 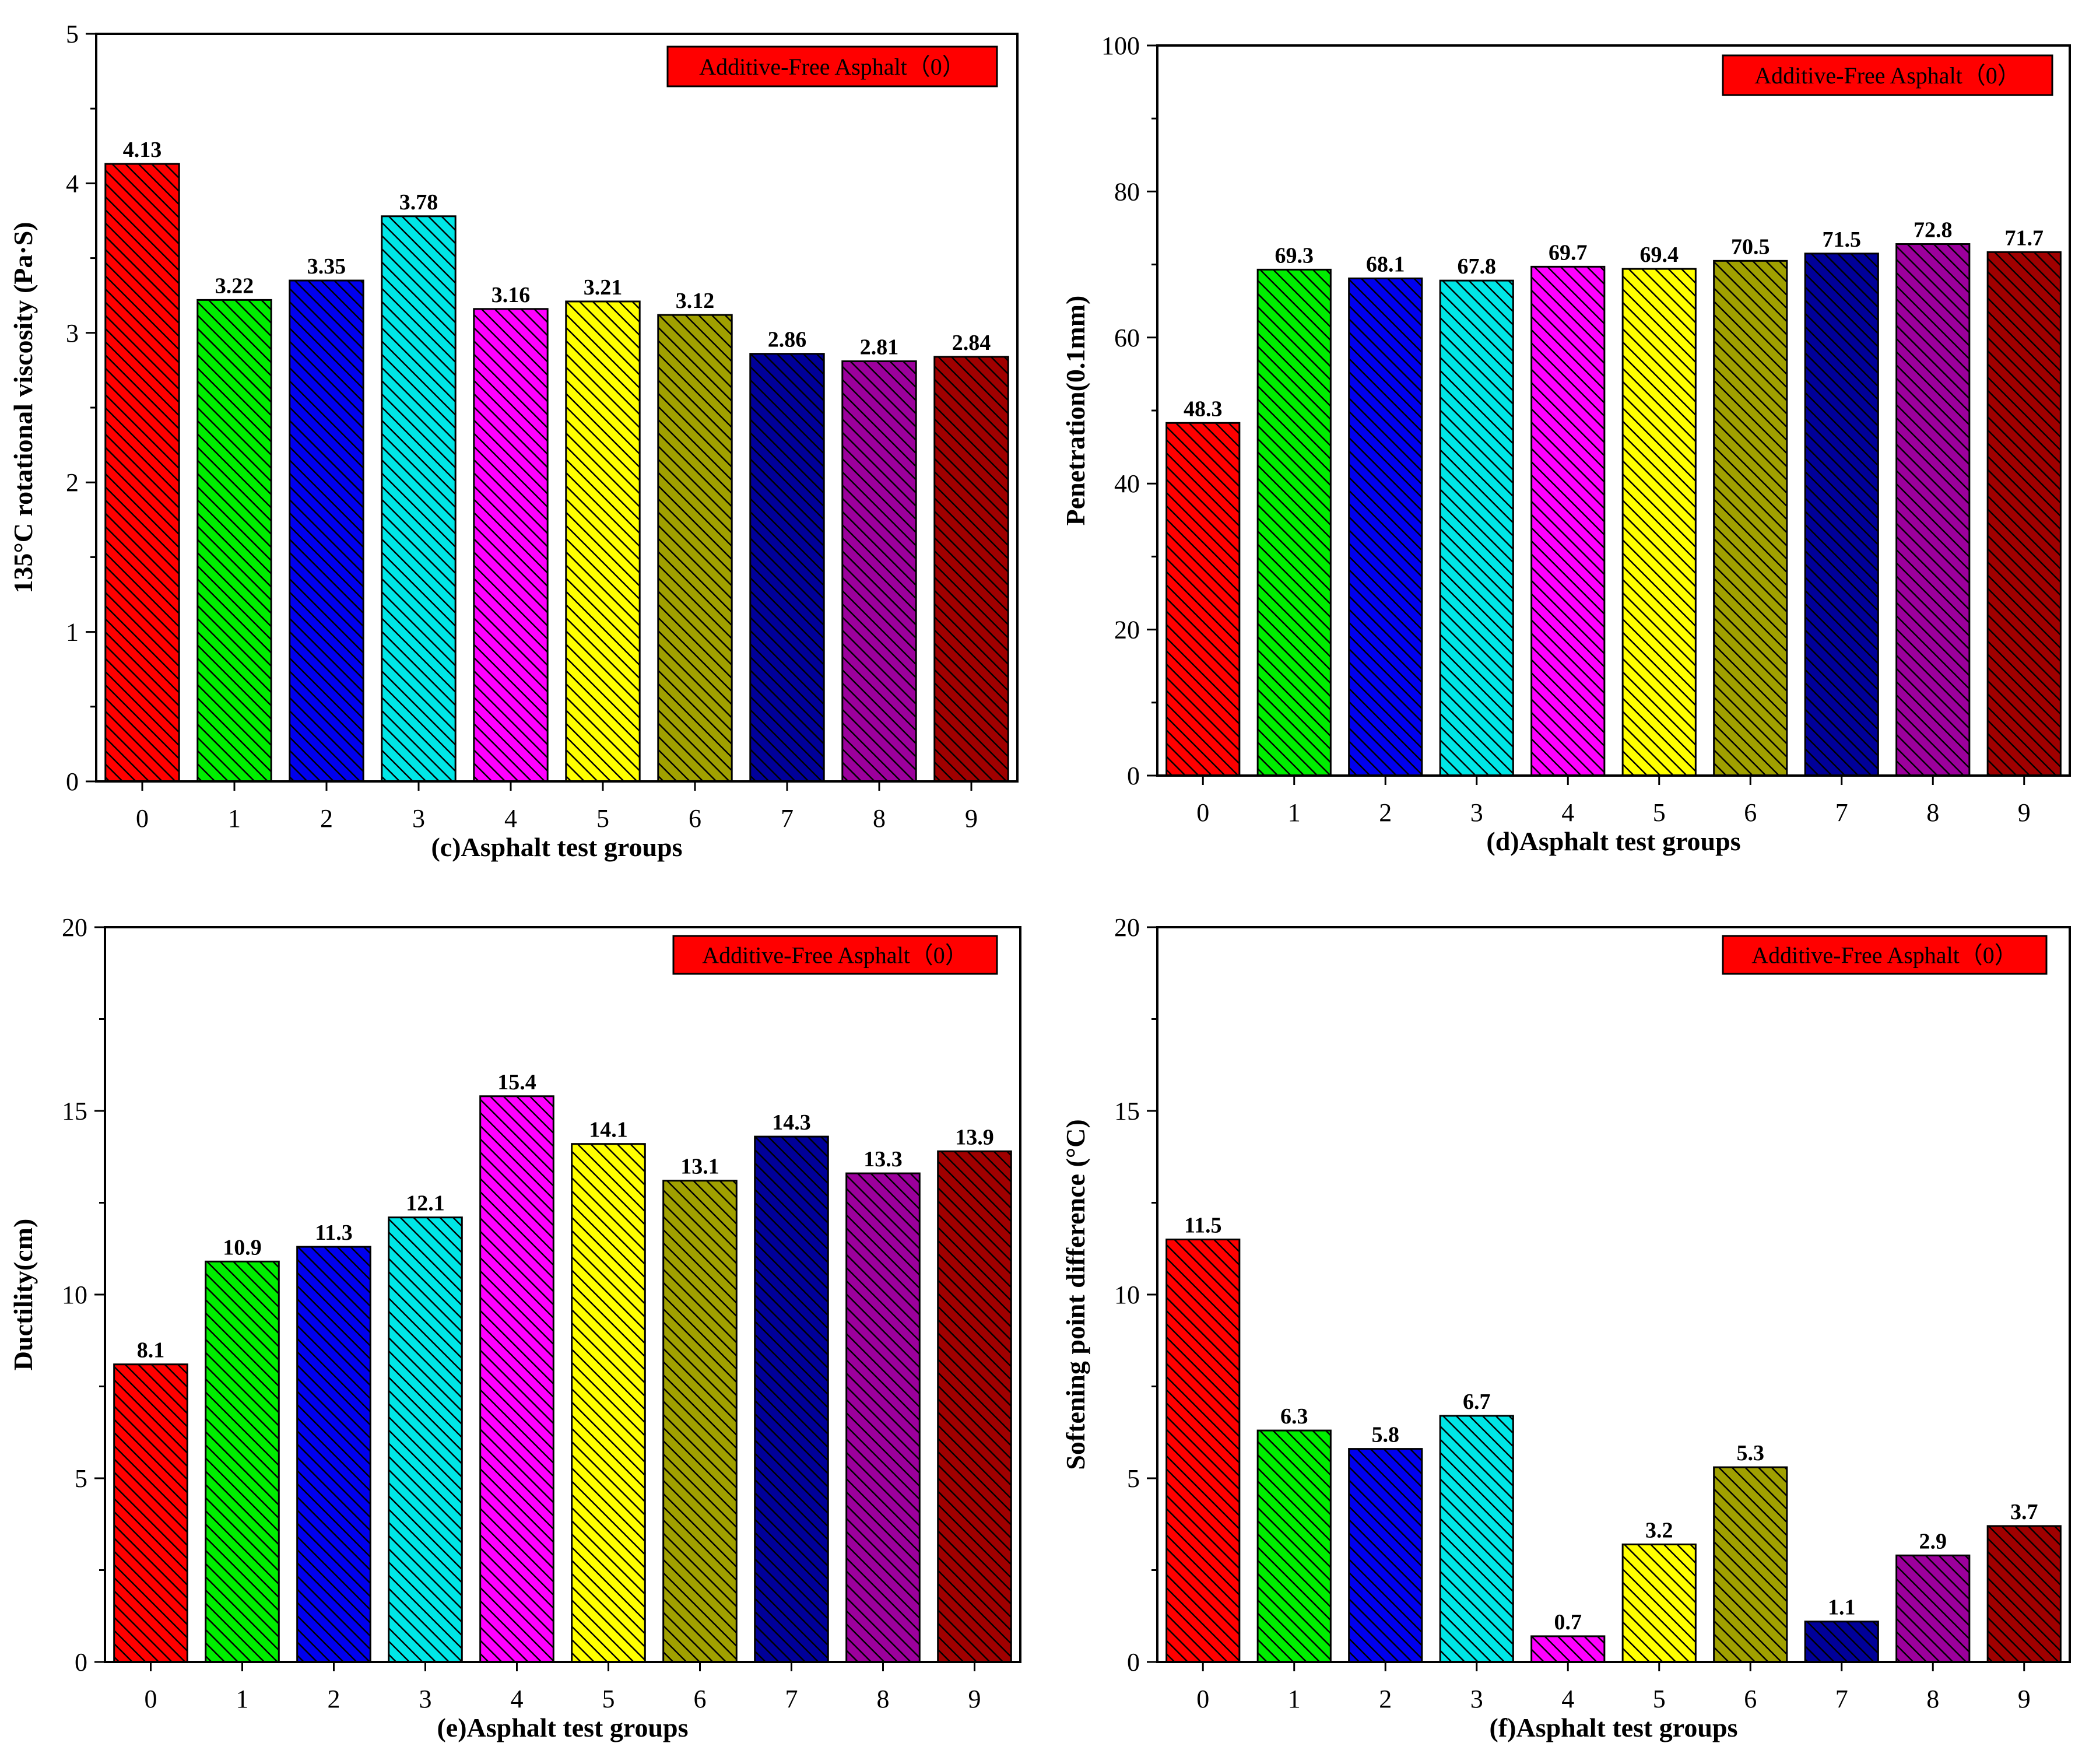 What do you see at coordinates (1127, 191) in the screenshot?
I see `y-tick-label: 80` at bounding box center [1127, 191].